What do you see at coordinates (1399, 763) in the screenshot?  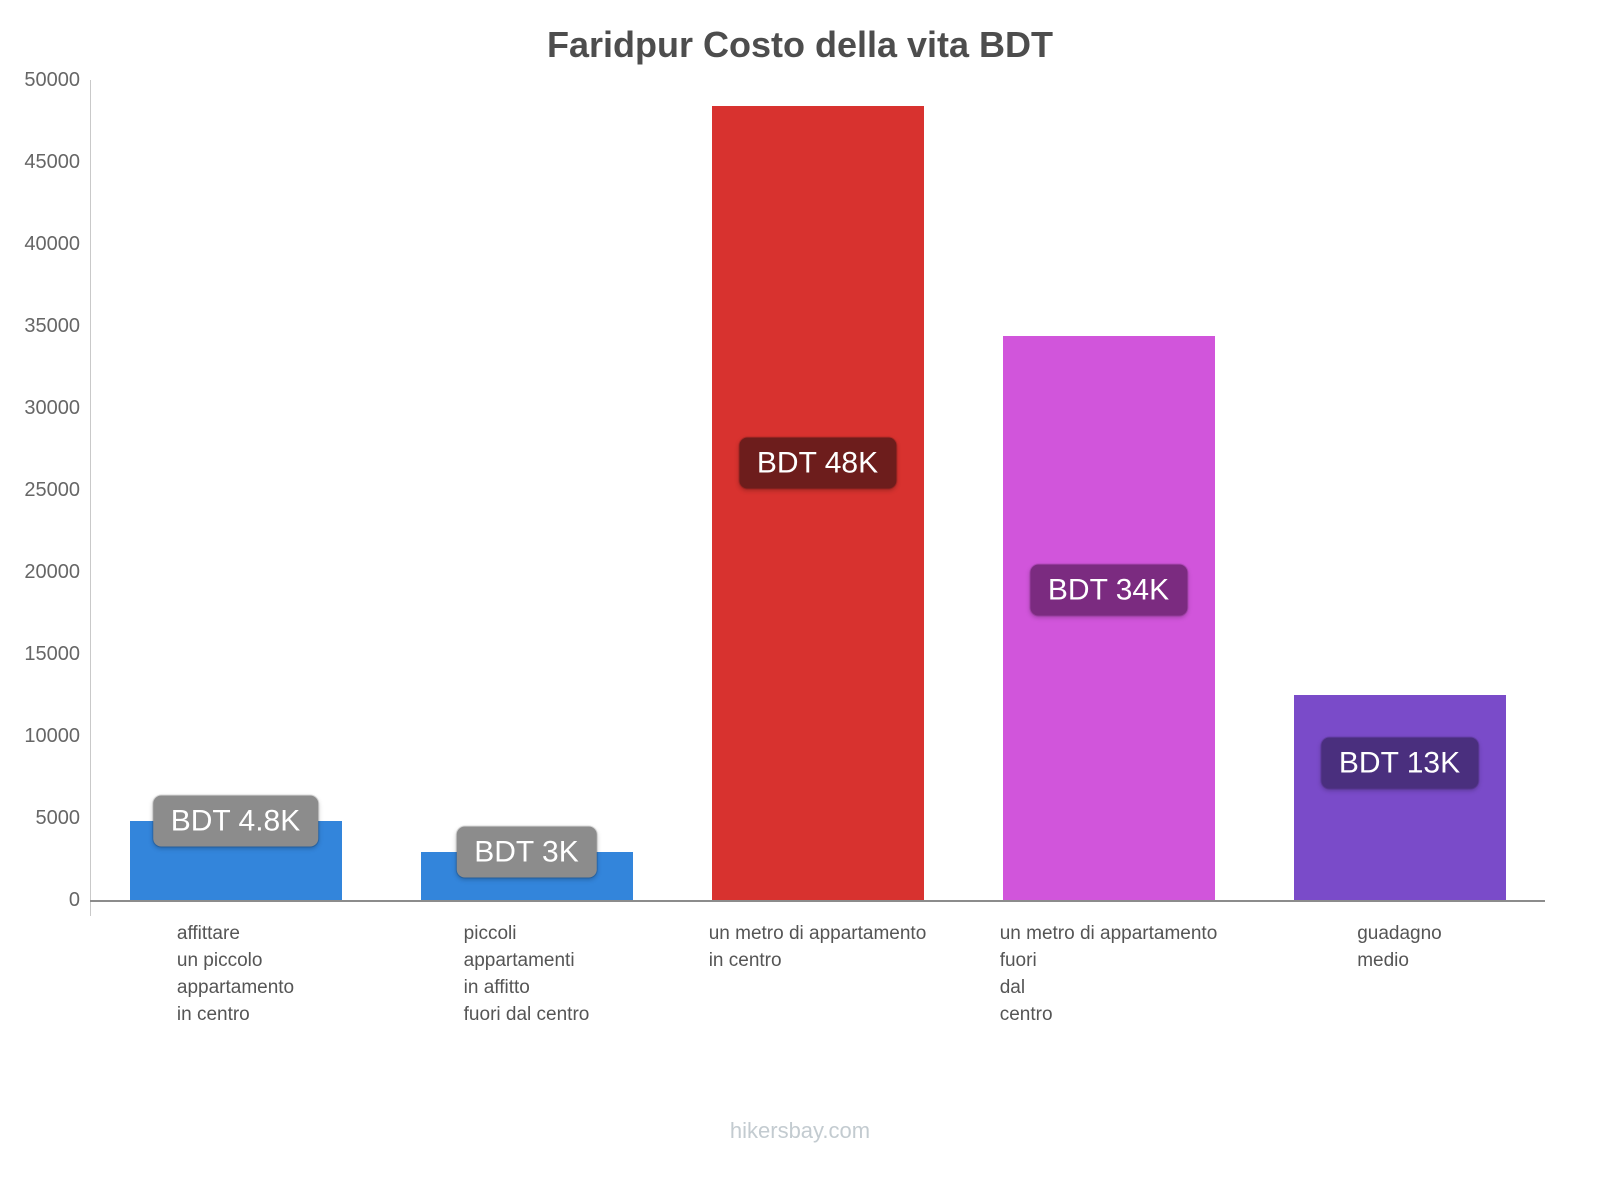 I see `bar-value-label: BDT 13K` at bounding box center [1399, 763].